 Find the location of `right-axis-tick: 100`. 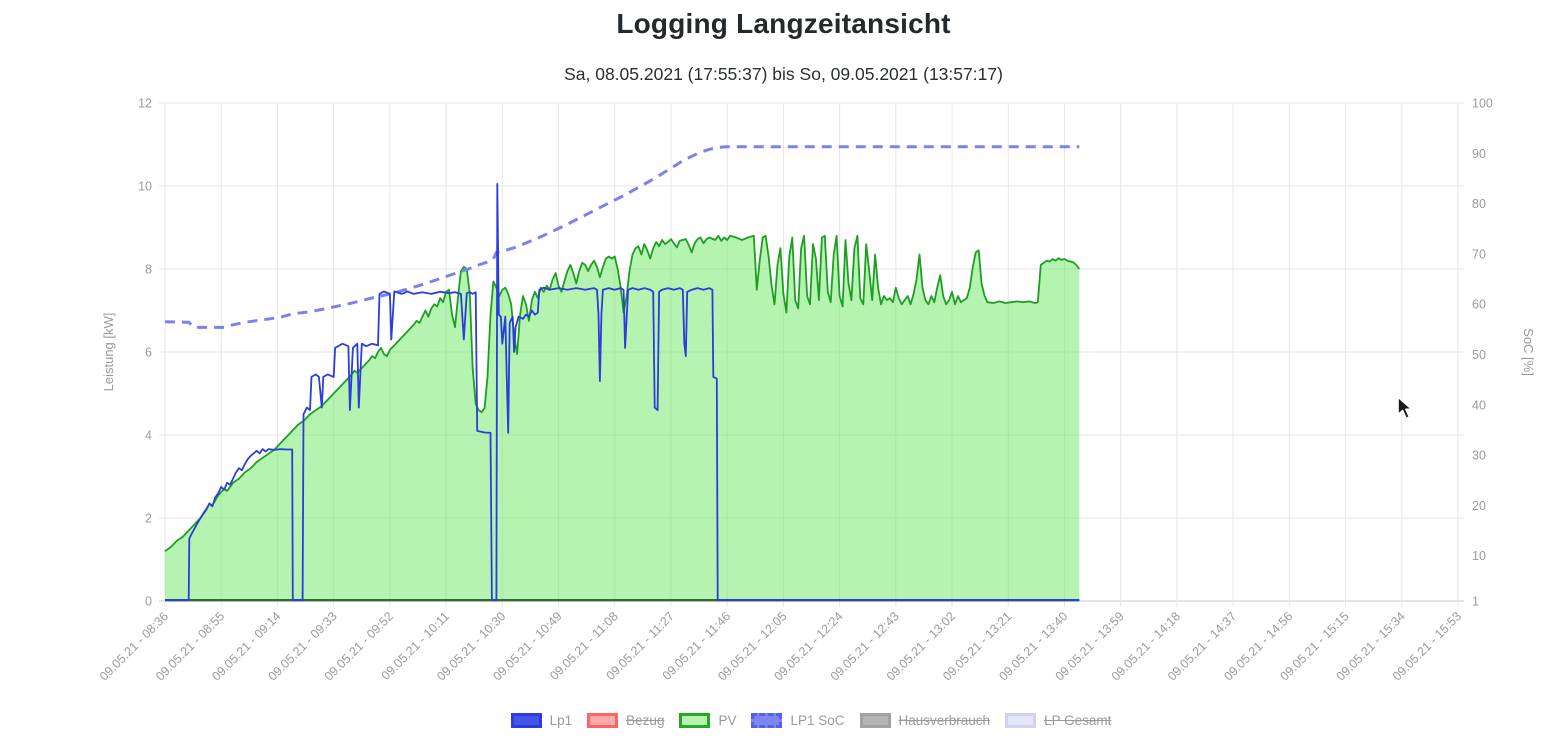

right-axis-tick: 100 is located at coordinates (1482, 104).